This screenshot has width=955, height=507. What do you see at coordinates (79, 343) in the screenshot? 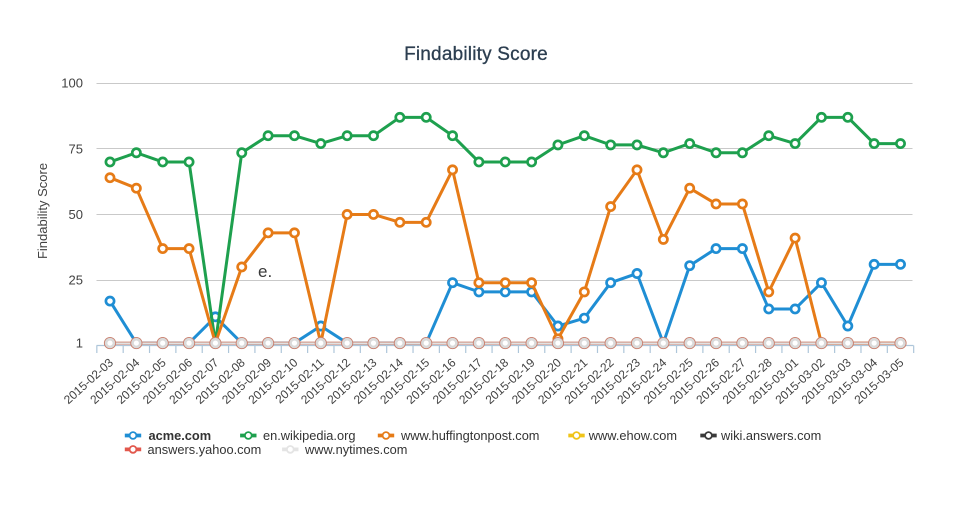
I see `svg-text: 1` at bounding box center [79, 343].